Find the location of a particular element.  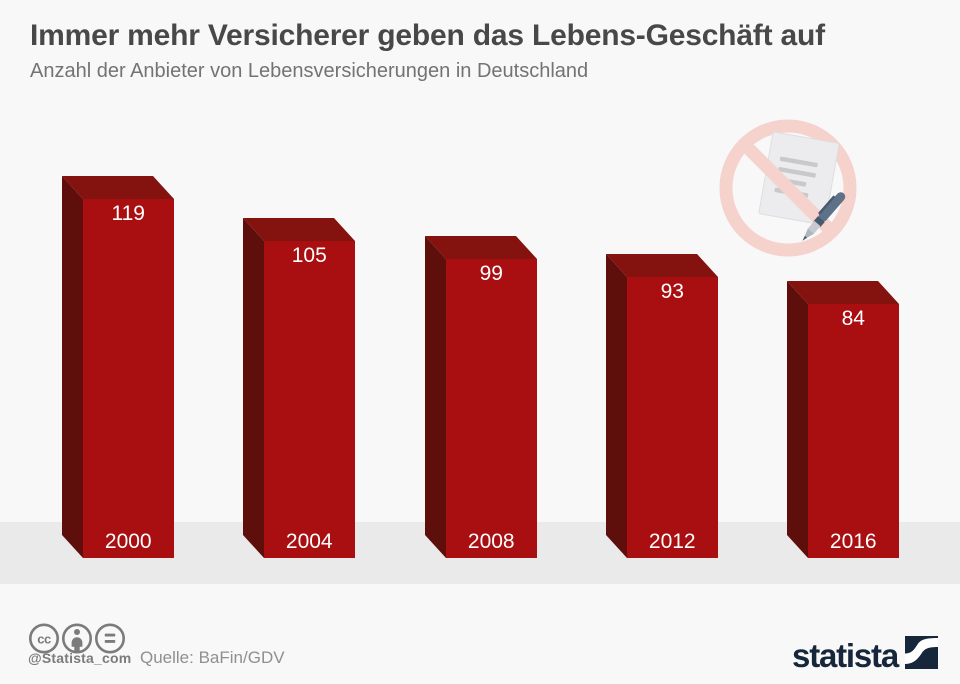

bar-2016: 84 2016 is located at coordinates (843, 419).